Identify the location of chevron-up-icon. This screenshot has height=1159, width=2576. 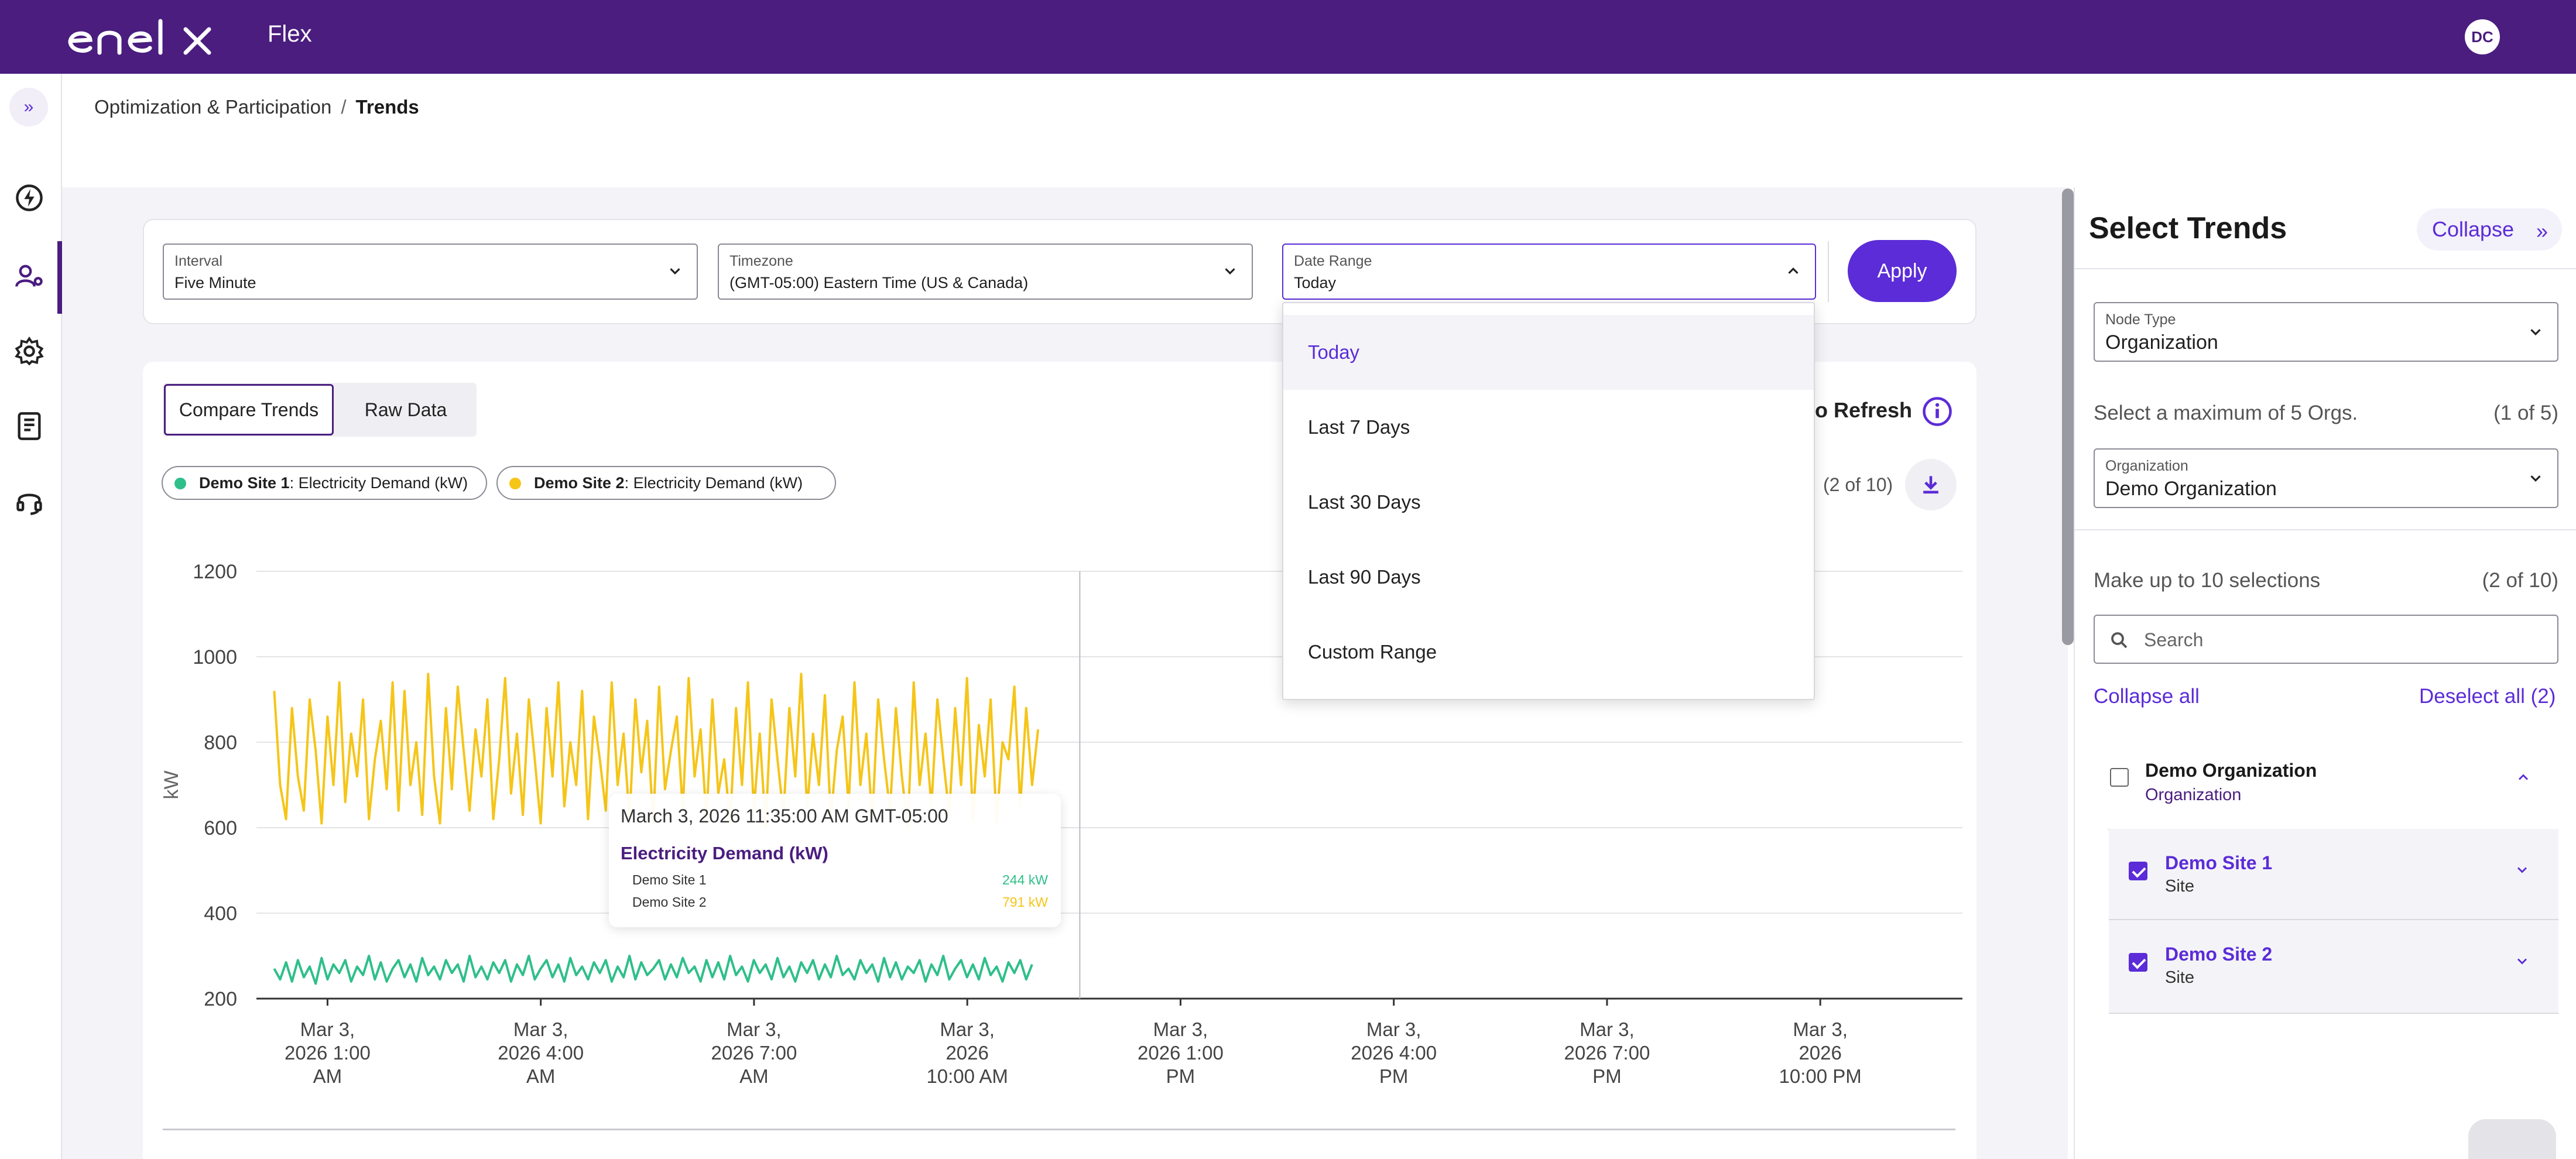
(2523, 777).